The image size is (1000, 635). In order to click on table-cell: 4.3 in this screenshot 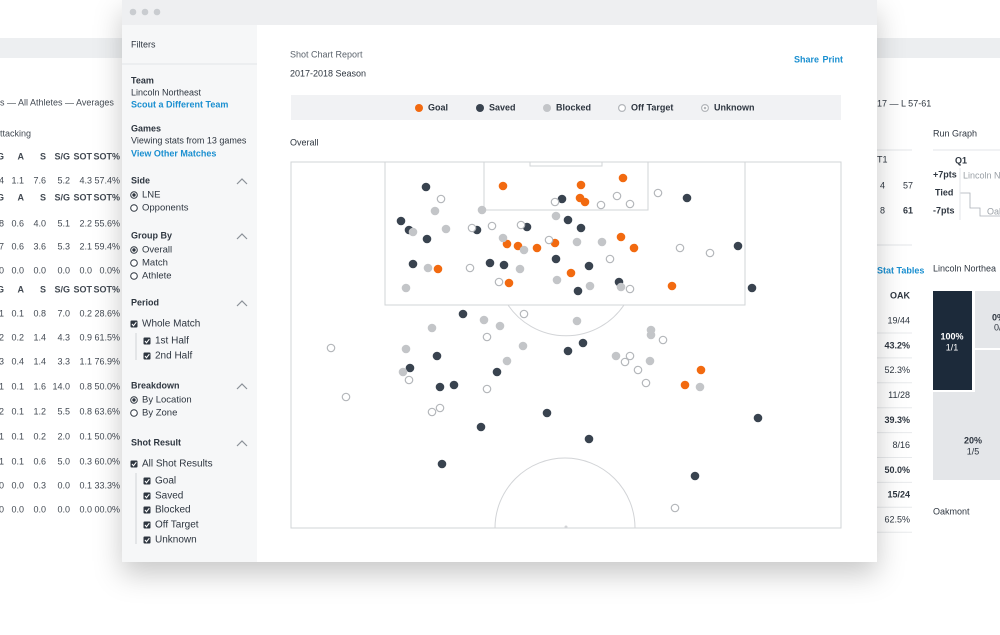, I will do `click(85, 180)`.